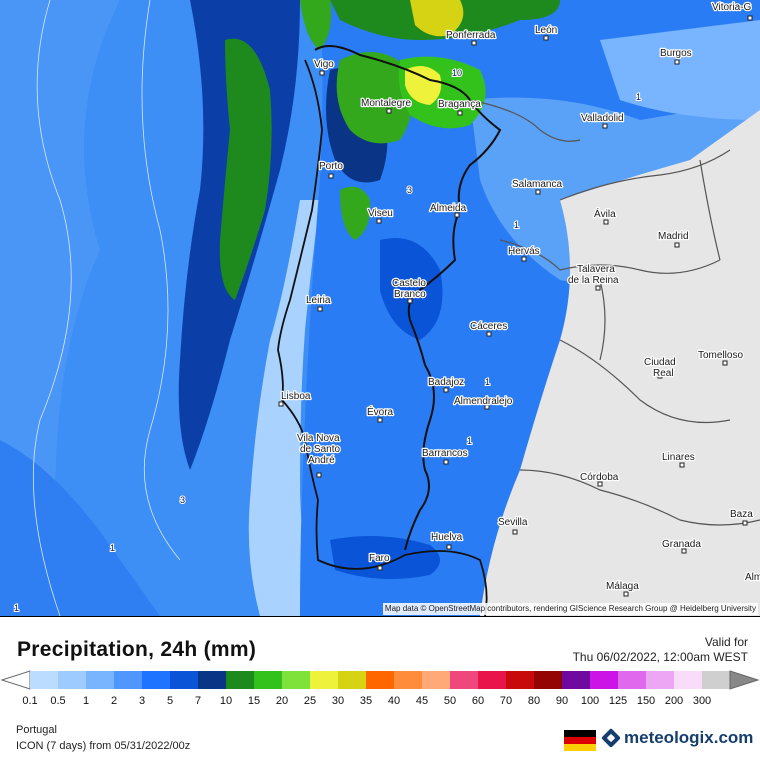  What do you see at coordinates (445, 453) in the screenshot?
I see `city-label: Barrancos` at bounding box center [445, 453].